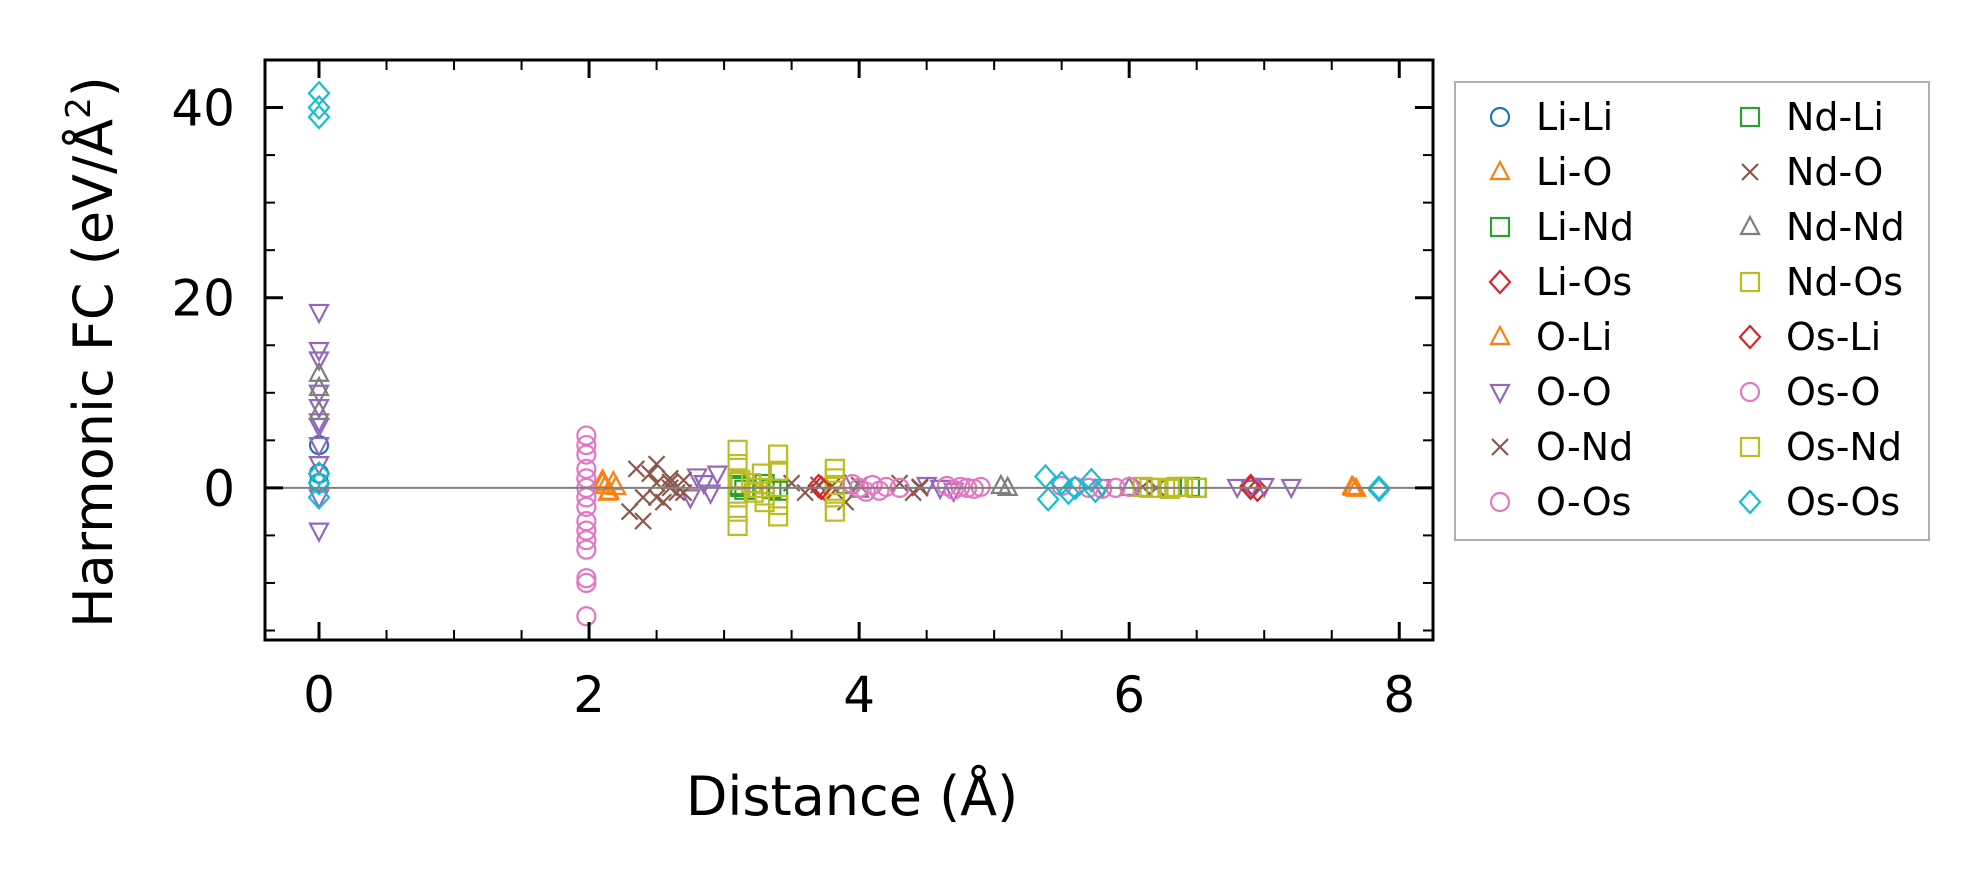 The width and height of the screenshot is (1976, 888). I want to click on y-axis-title-superscript: 2, so click(79, 108).